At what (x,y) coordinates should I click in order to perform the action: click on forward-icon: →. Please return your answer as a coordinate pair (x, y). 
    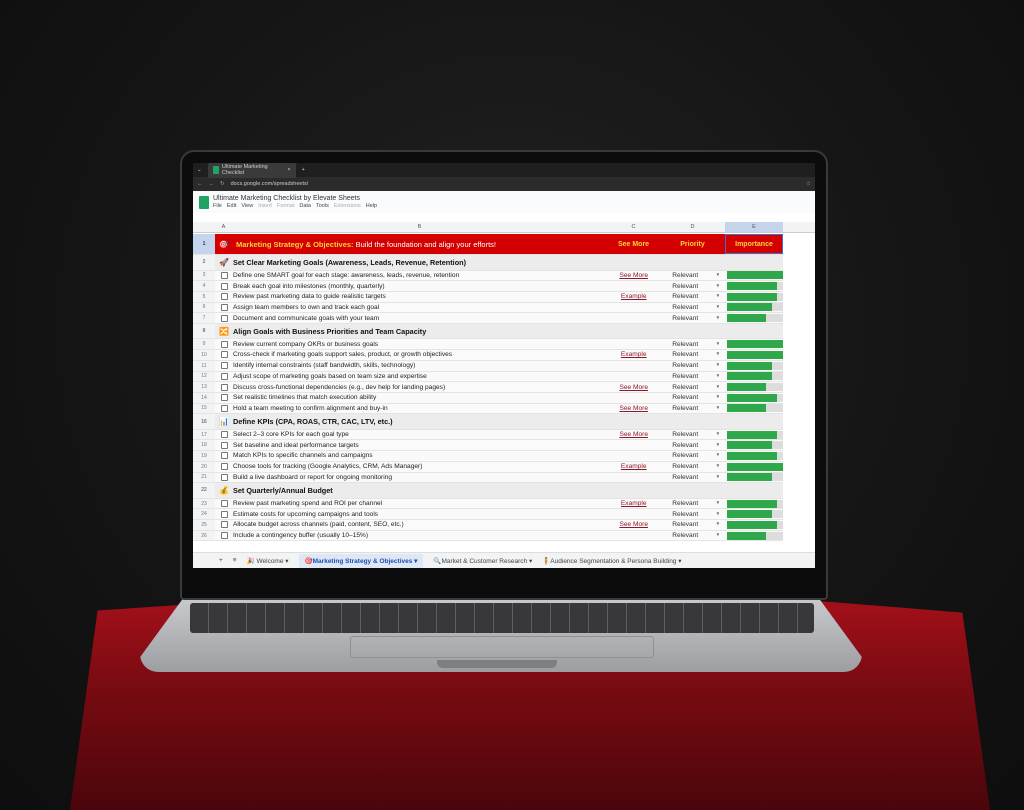
    Looking at the image, I should click on (211, 184).